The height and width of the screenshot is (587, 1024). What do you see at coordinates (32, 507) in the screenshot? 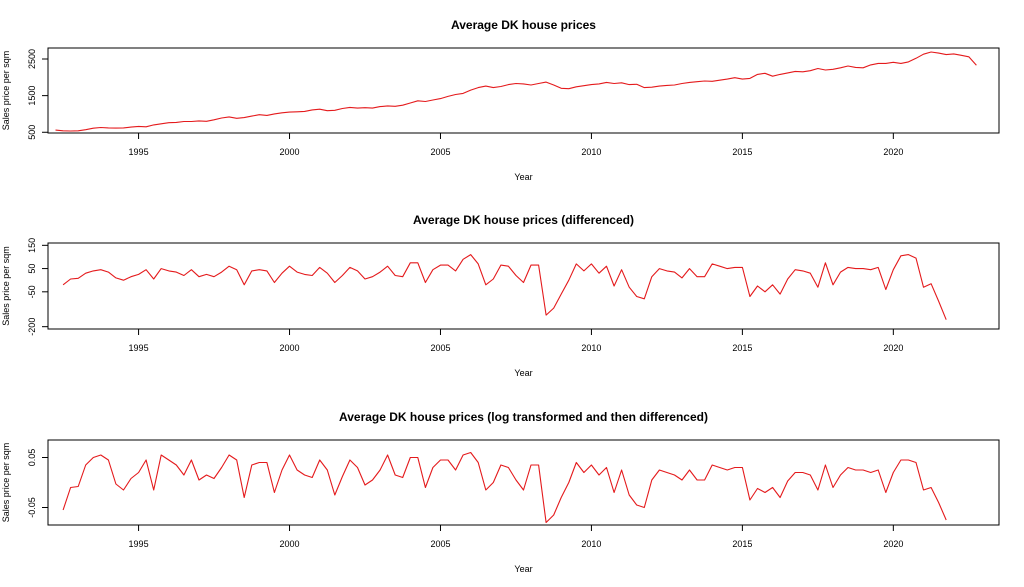
I see `panel-3-y-tick-label-0: -0.05` at bounding box center [32, 507].